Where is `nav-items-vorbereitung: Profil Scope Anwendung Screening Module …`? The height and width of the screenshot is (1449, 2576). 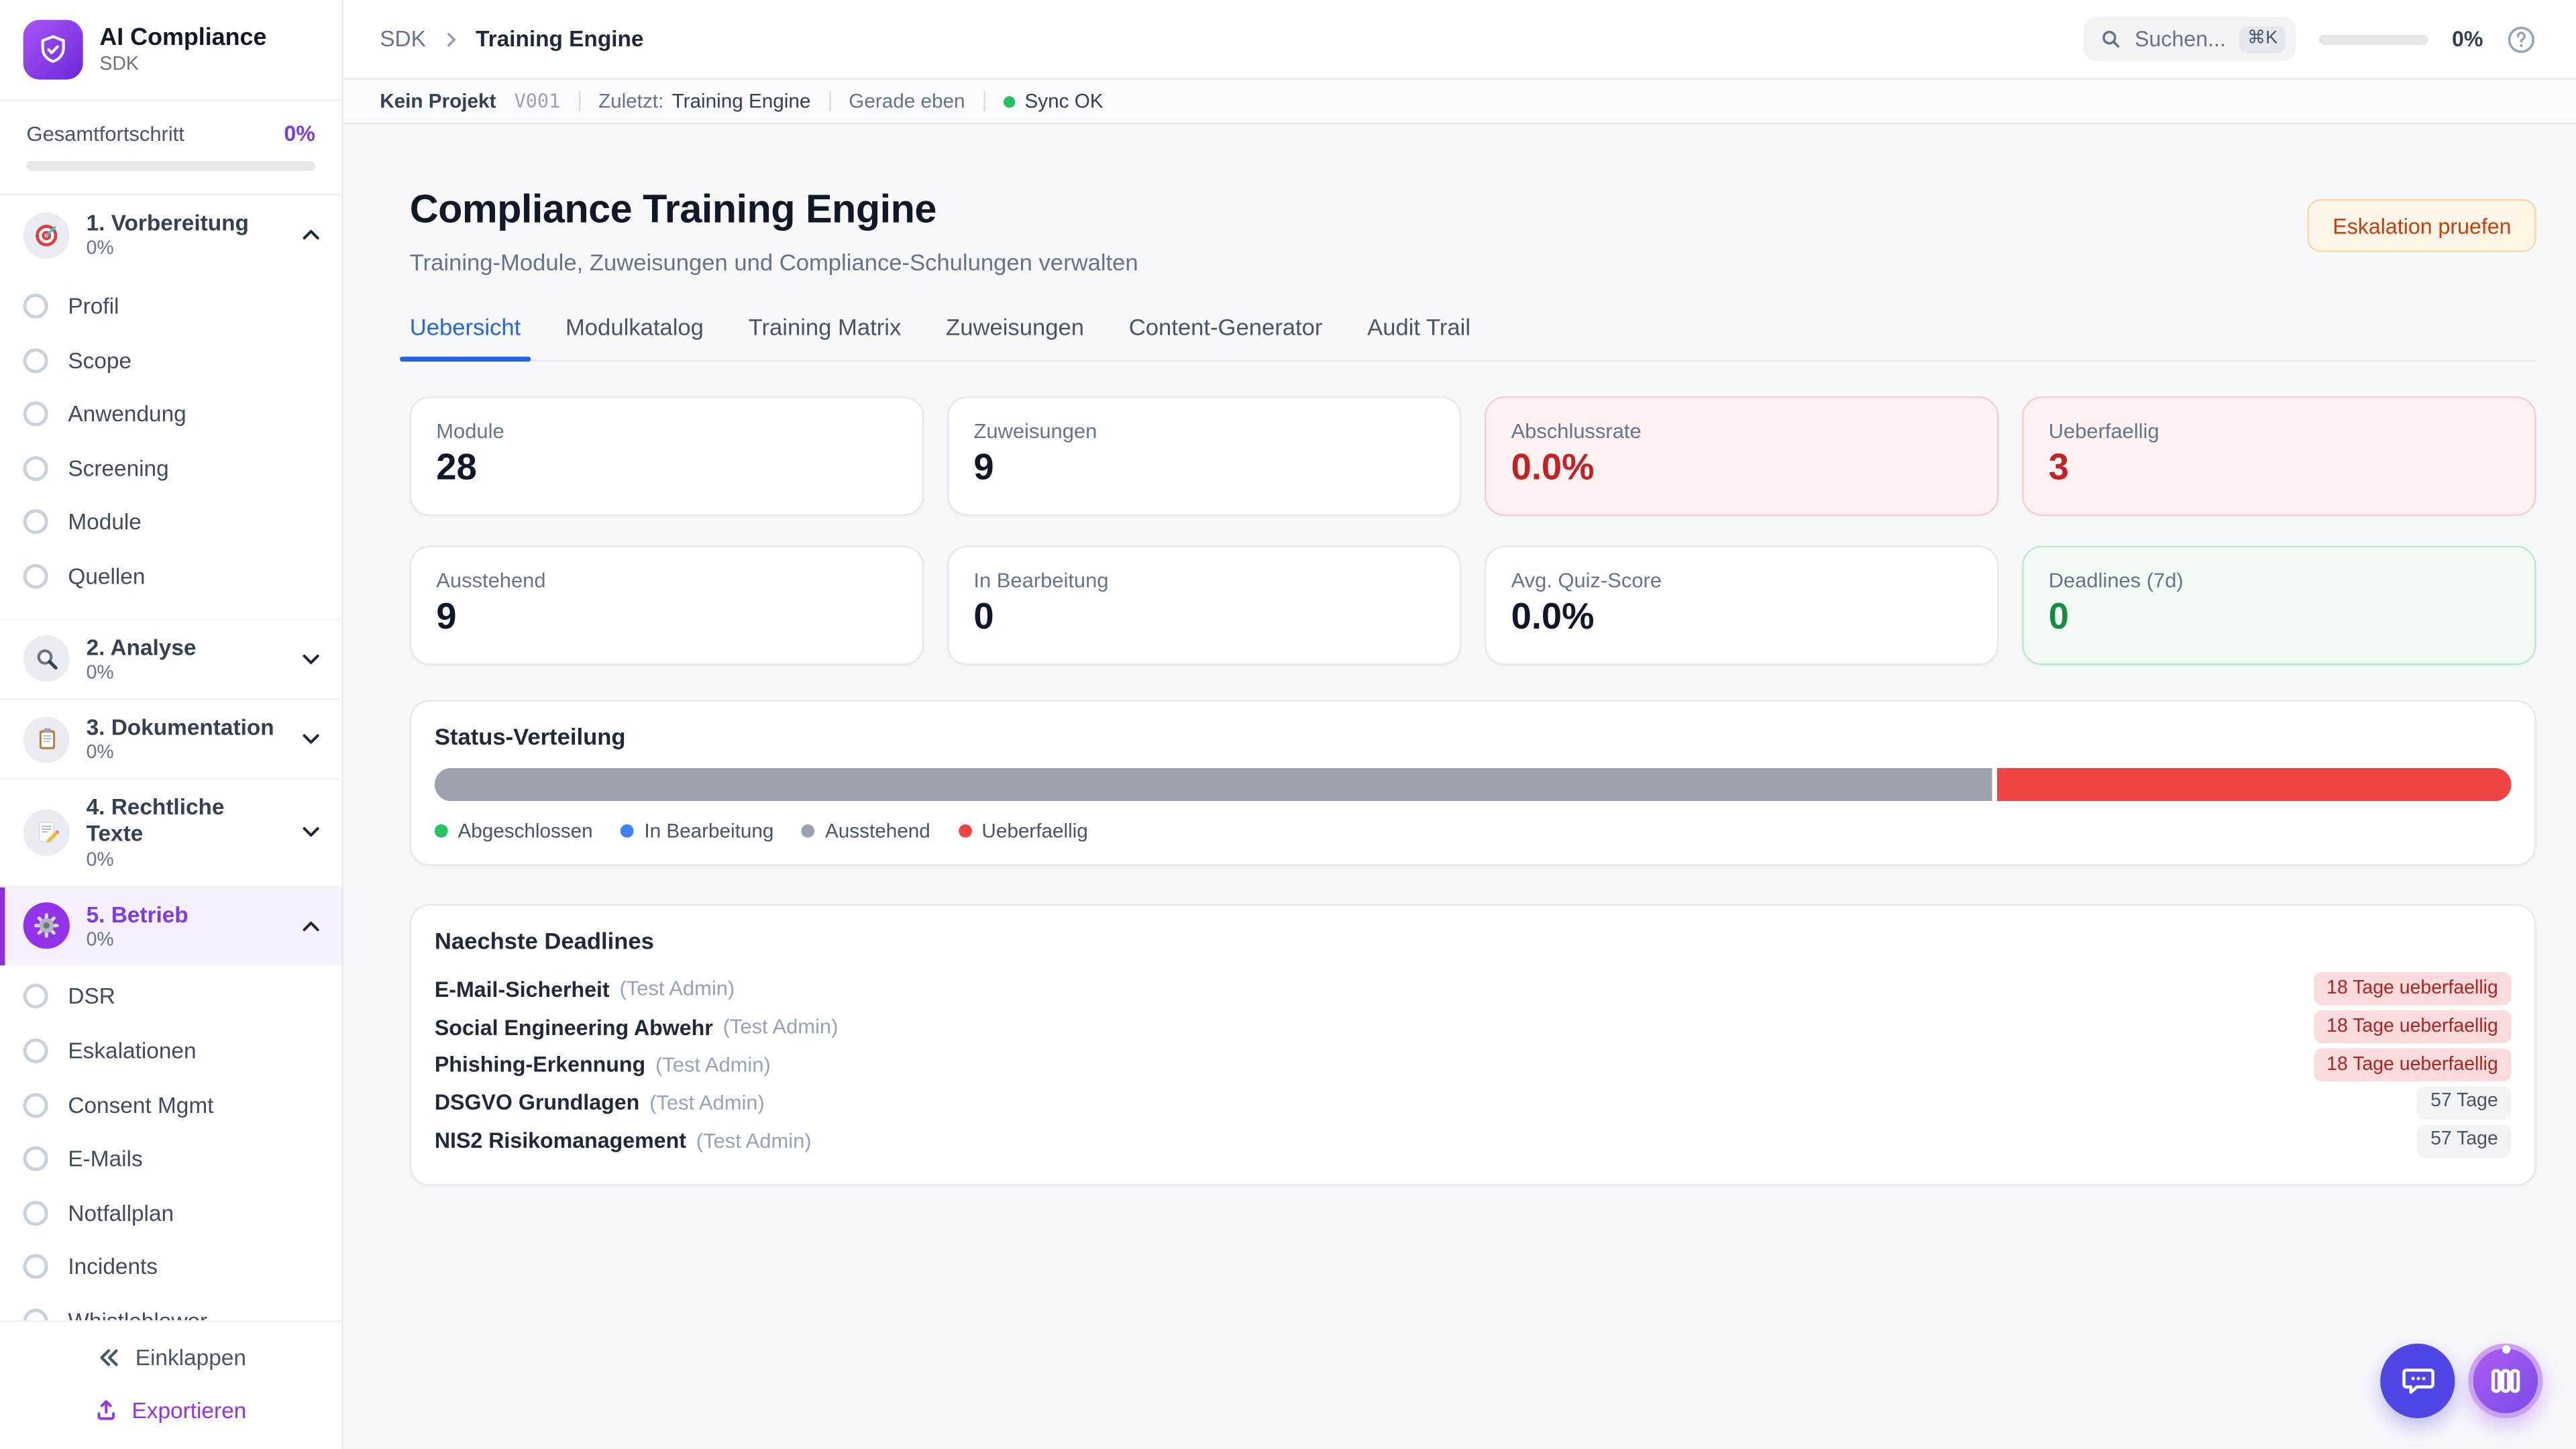 nav-items-vorbereitung: Profil Scope Anwendung Screening Module … is located at coordinates (170, 446).